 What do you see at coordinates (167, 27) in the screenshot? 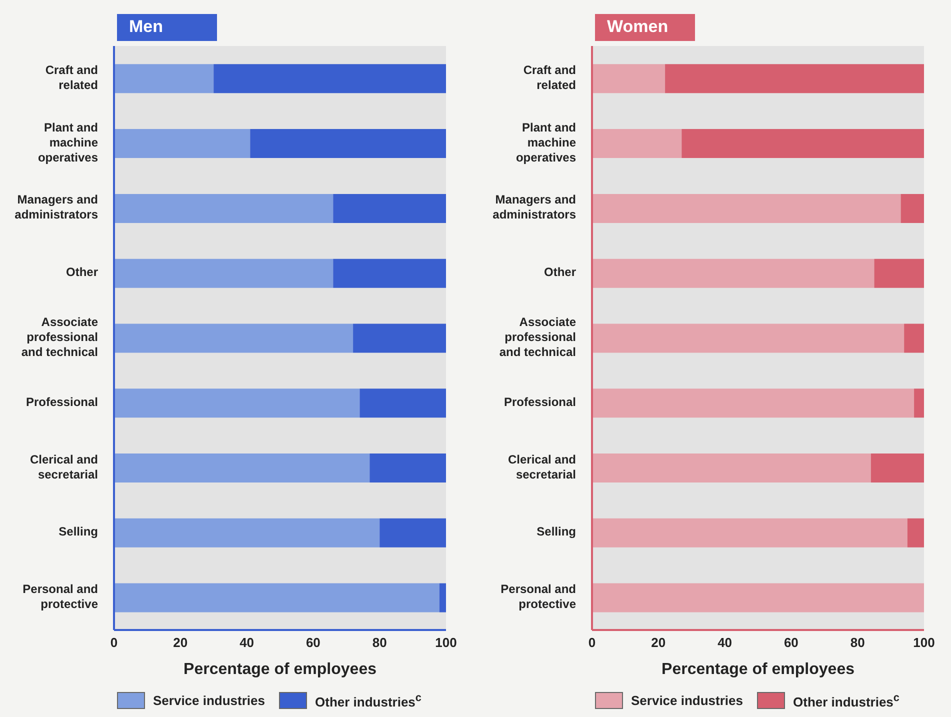
I see `chart-title: Men` at bounding box center [167, 27].